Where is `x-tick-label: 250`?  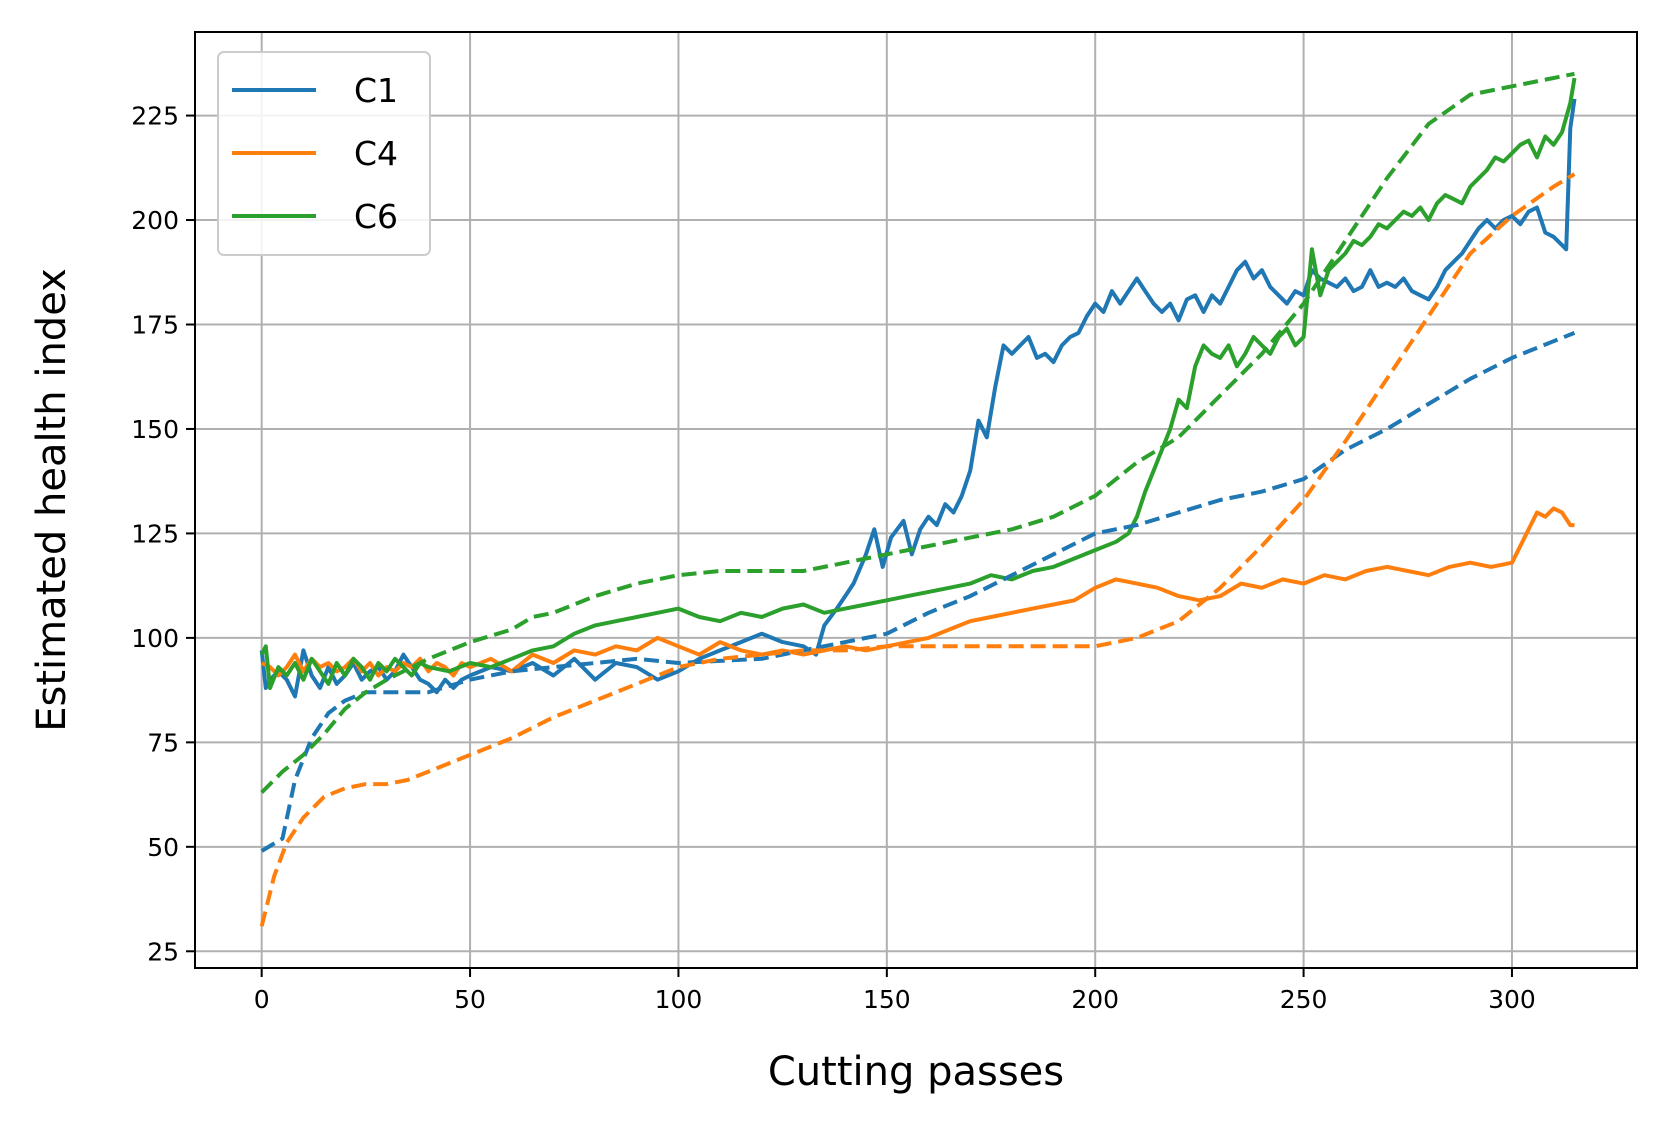
x-tick-label: 250 is located at coordinates (1304, 999).